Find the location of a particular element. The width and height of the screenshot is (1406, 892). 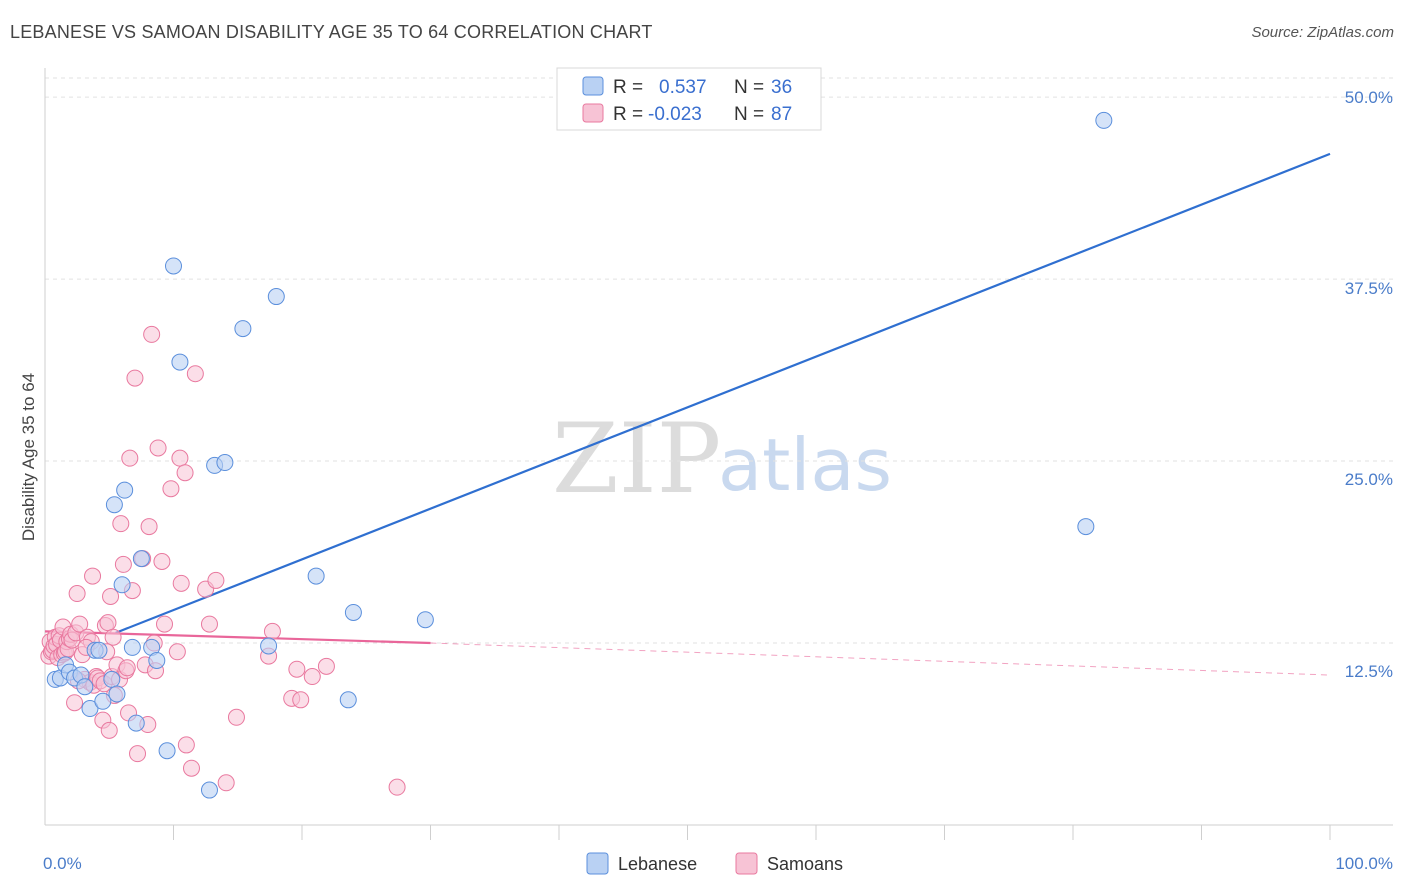

bottom-legend-swatch-samoans is located at coordinates (746, 863).